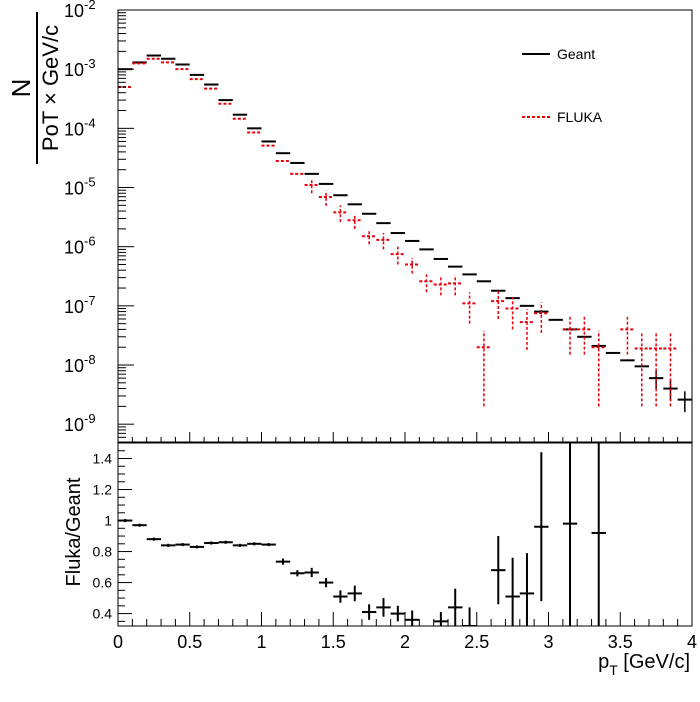 Image resolution: width=700 pixels, height=702 pixels. What do you see at coordinates (112, 532) in the screenshot?
I see `ratio-y-ticks: 0.4 0.6 0.8 1 1.2 1.4` at bounding box center [112, 532].